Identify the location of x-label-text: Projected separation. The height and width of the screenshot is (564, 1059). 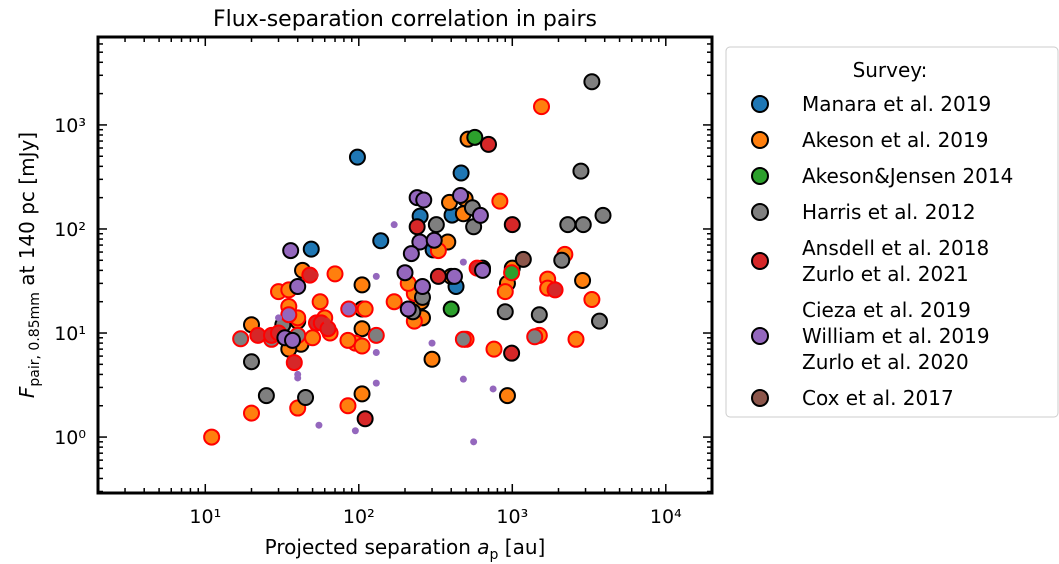
(371, 547).